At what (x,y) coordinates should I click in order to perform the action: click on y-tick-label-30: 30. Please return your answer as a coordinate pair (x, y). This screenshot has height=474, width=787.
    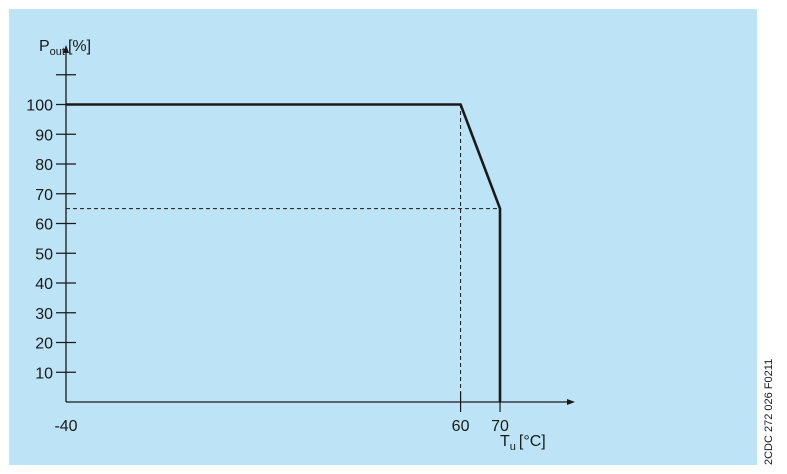
    Looking at the image, I should click on (44, 314).